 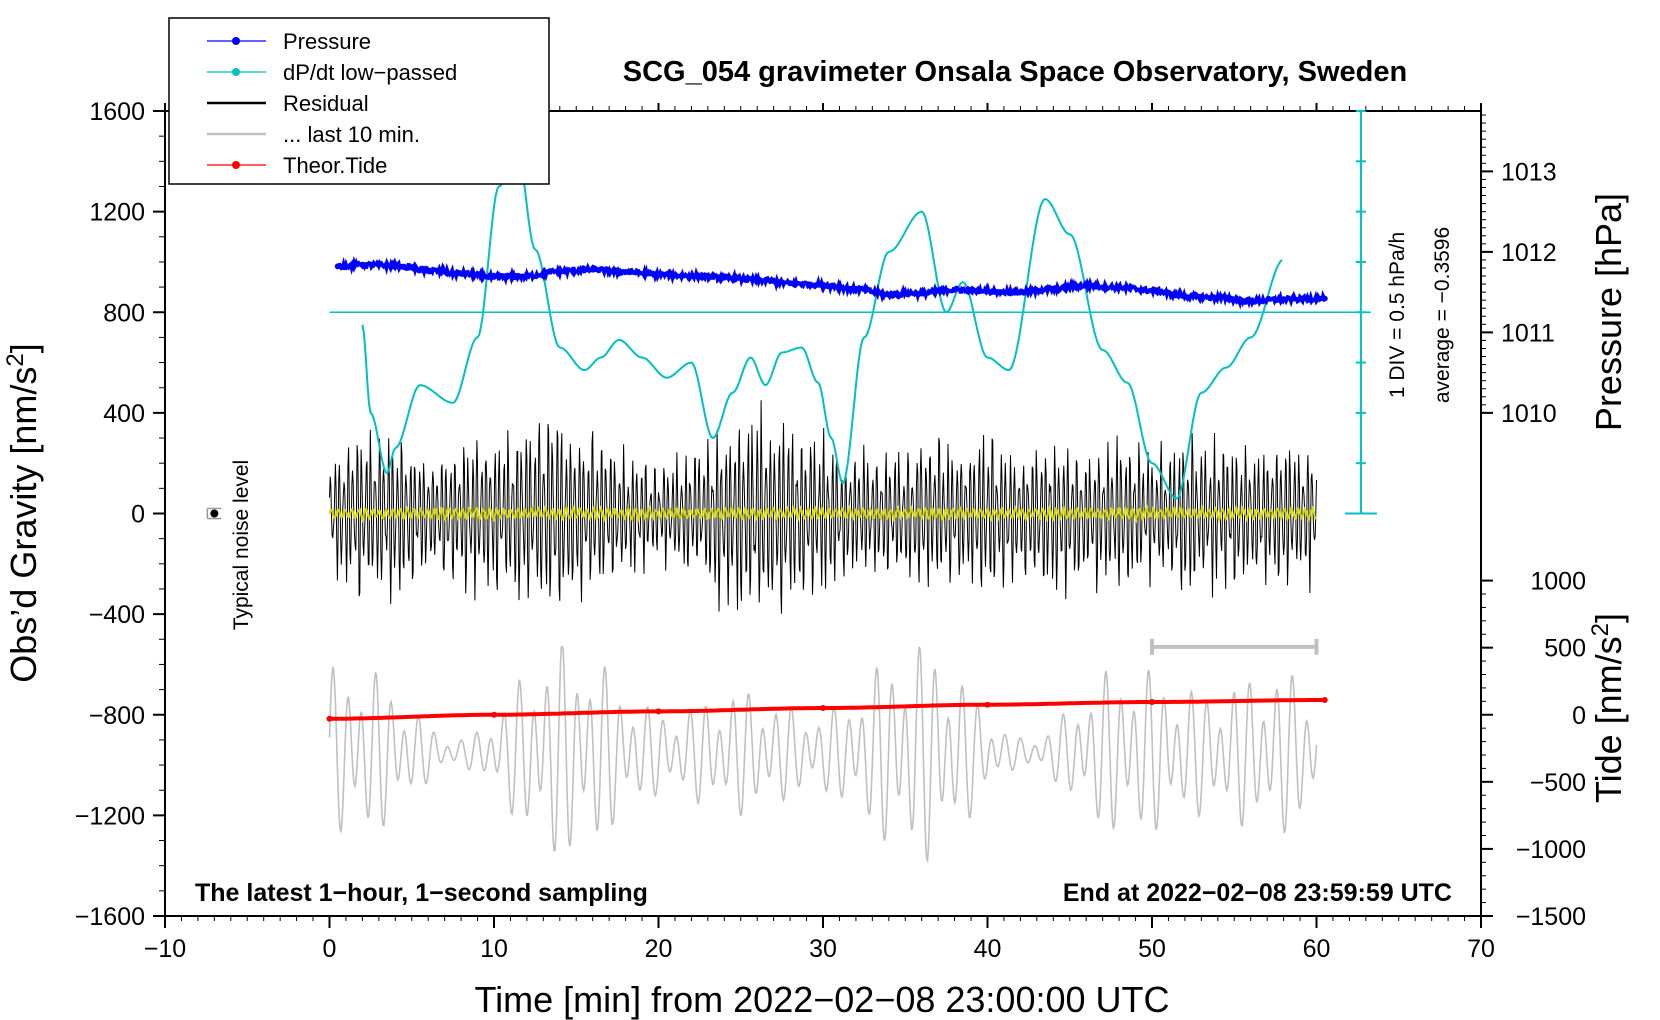 What do you see at coordinates (117, 615) in the screenshot?
I see `y-tick-label: −400` at bounding box center [117, 615].